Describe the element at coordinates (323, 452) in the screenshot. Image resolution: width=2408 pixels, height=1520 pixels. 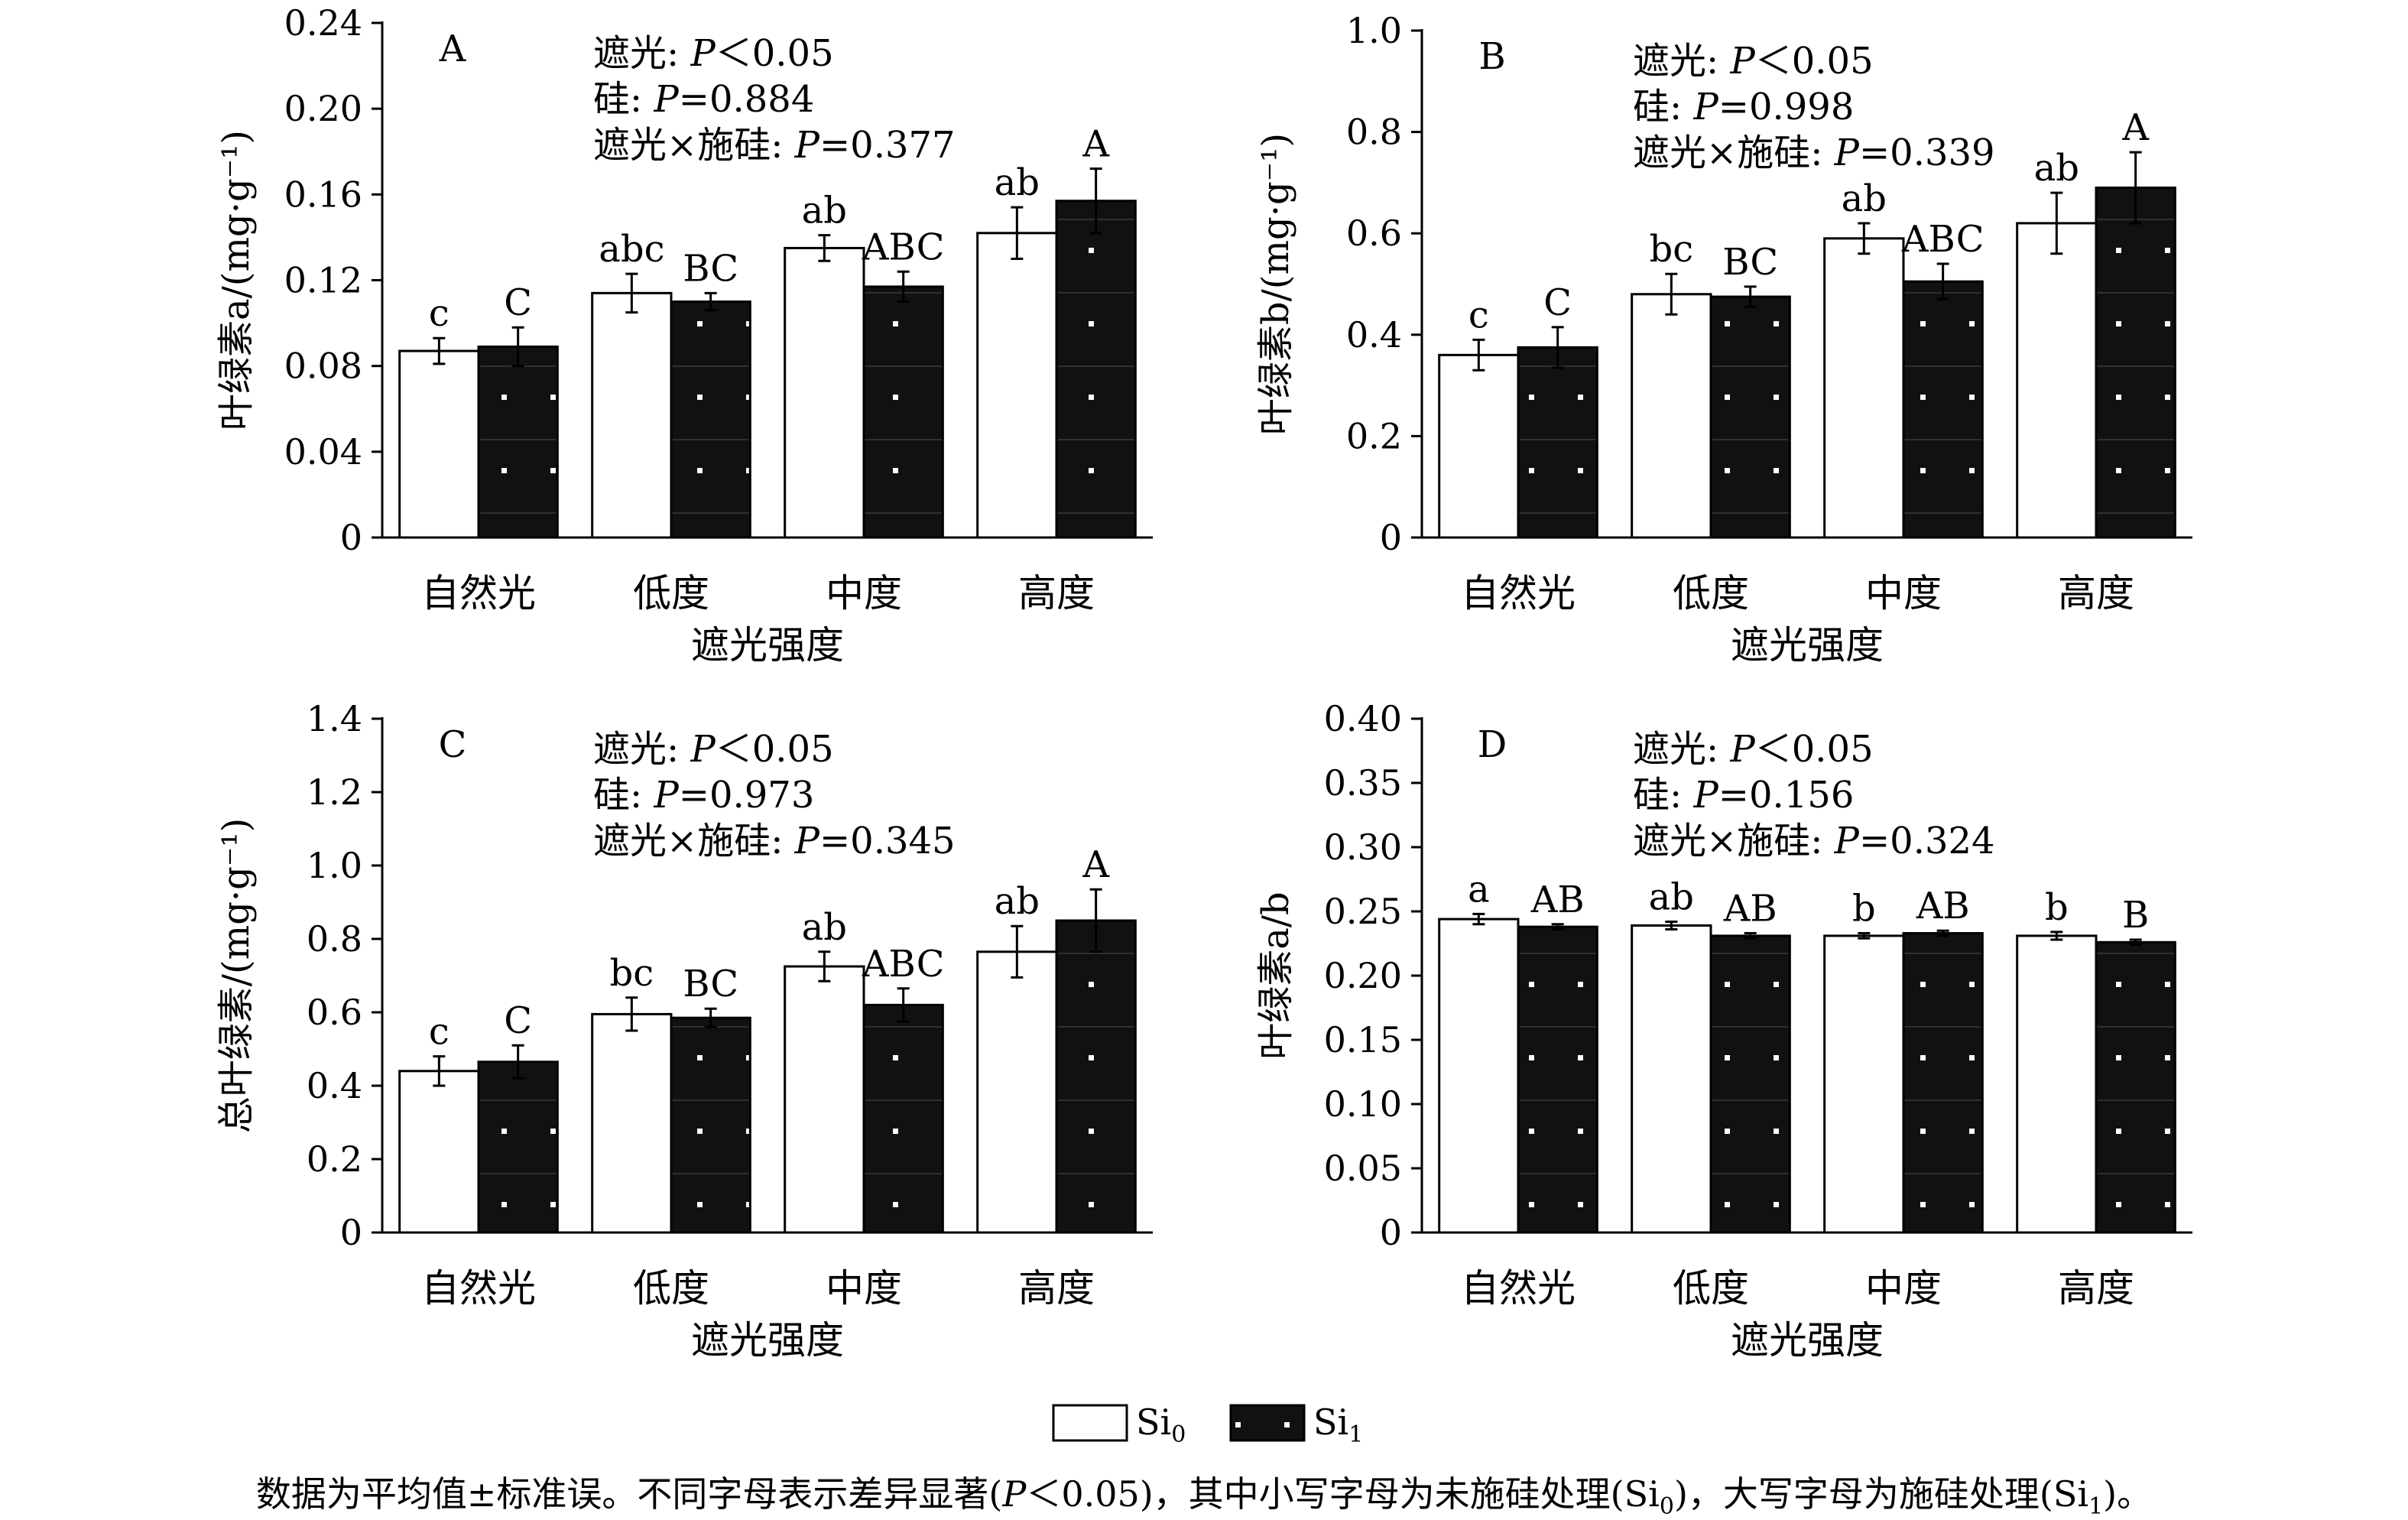
I see `y-tick-label: 0.04` at that location.